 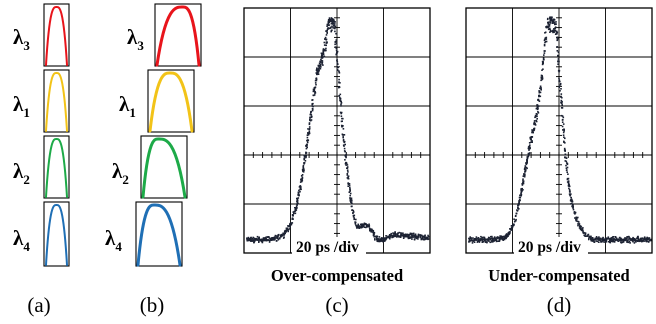 I want to click on panel-b-wavelength-index: 4, so click(x=118, y=246).